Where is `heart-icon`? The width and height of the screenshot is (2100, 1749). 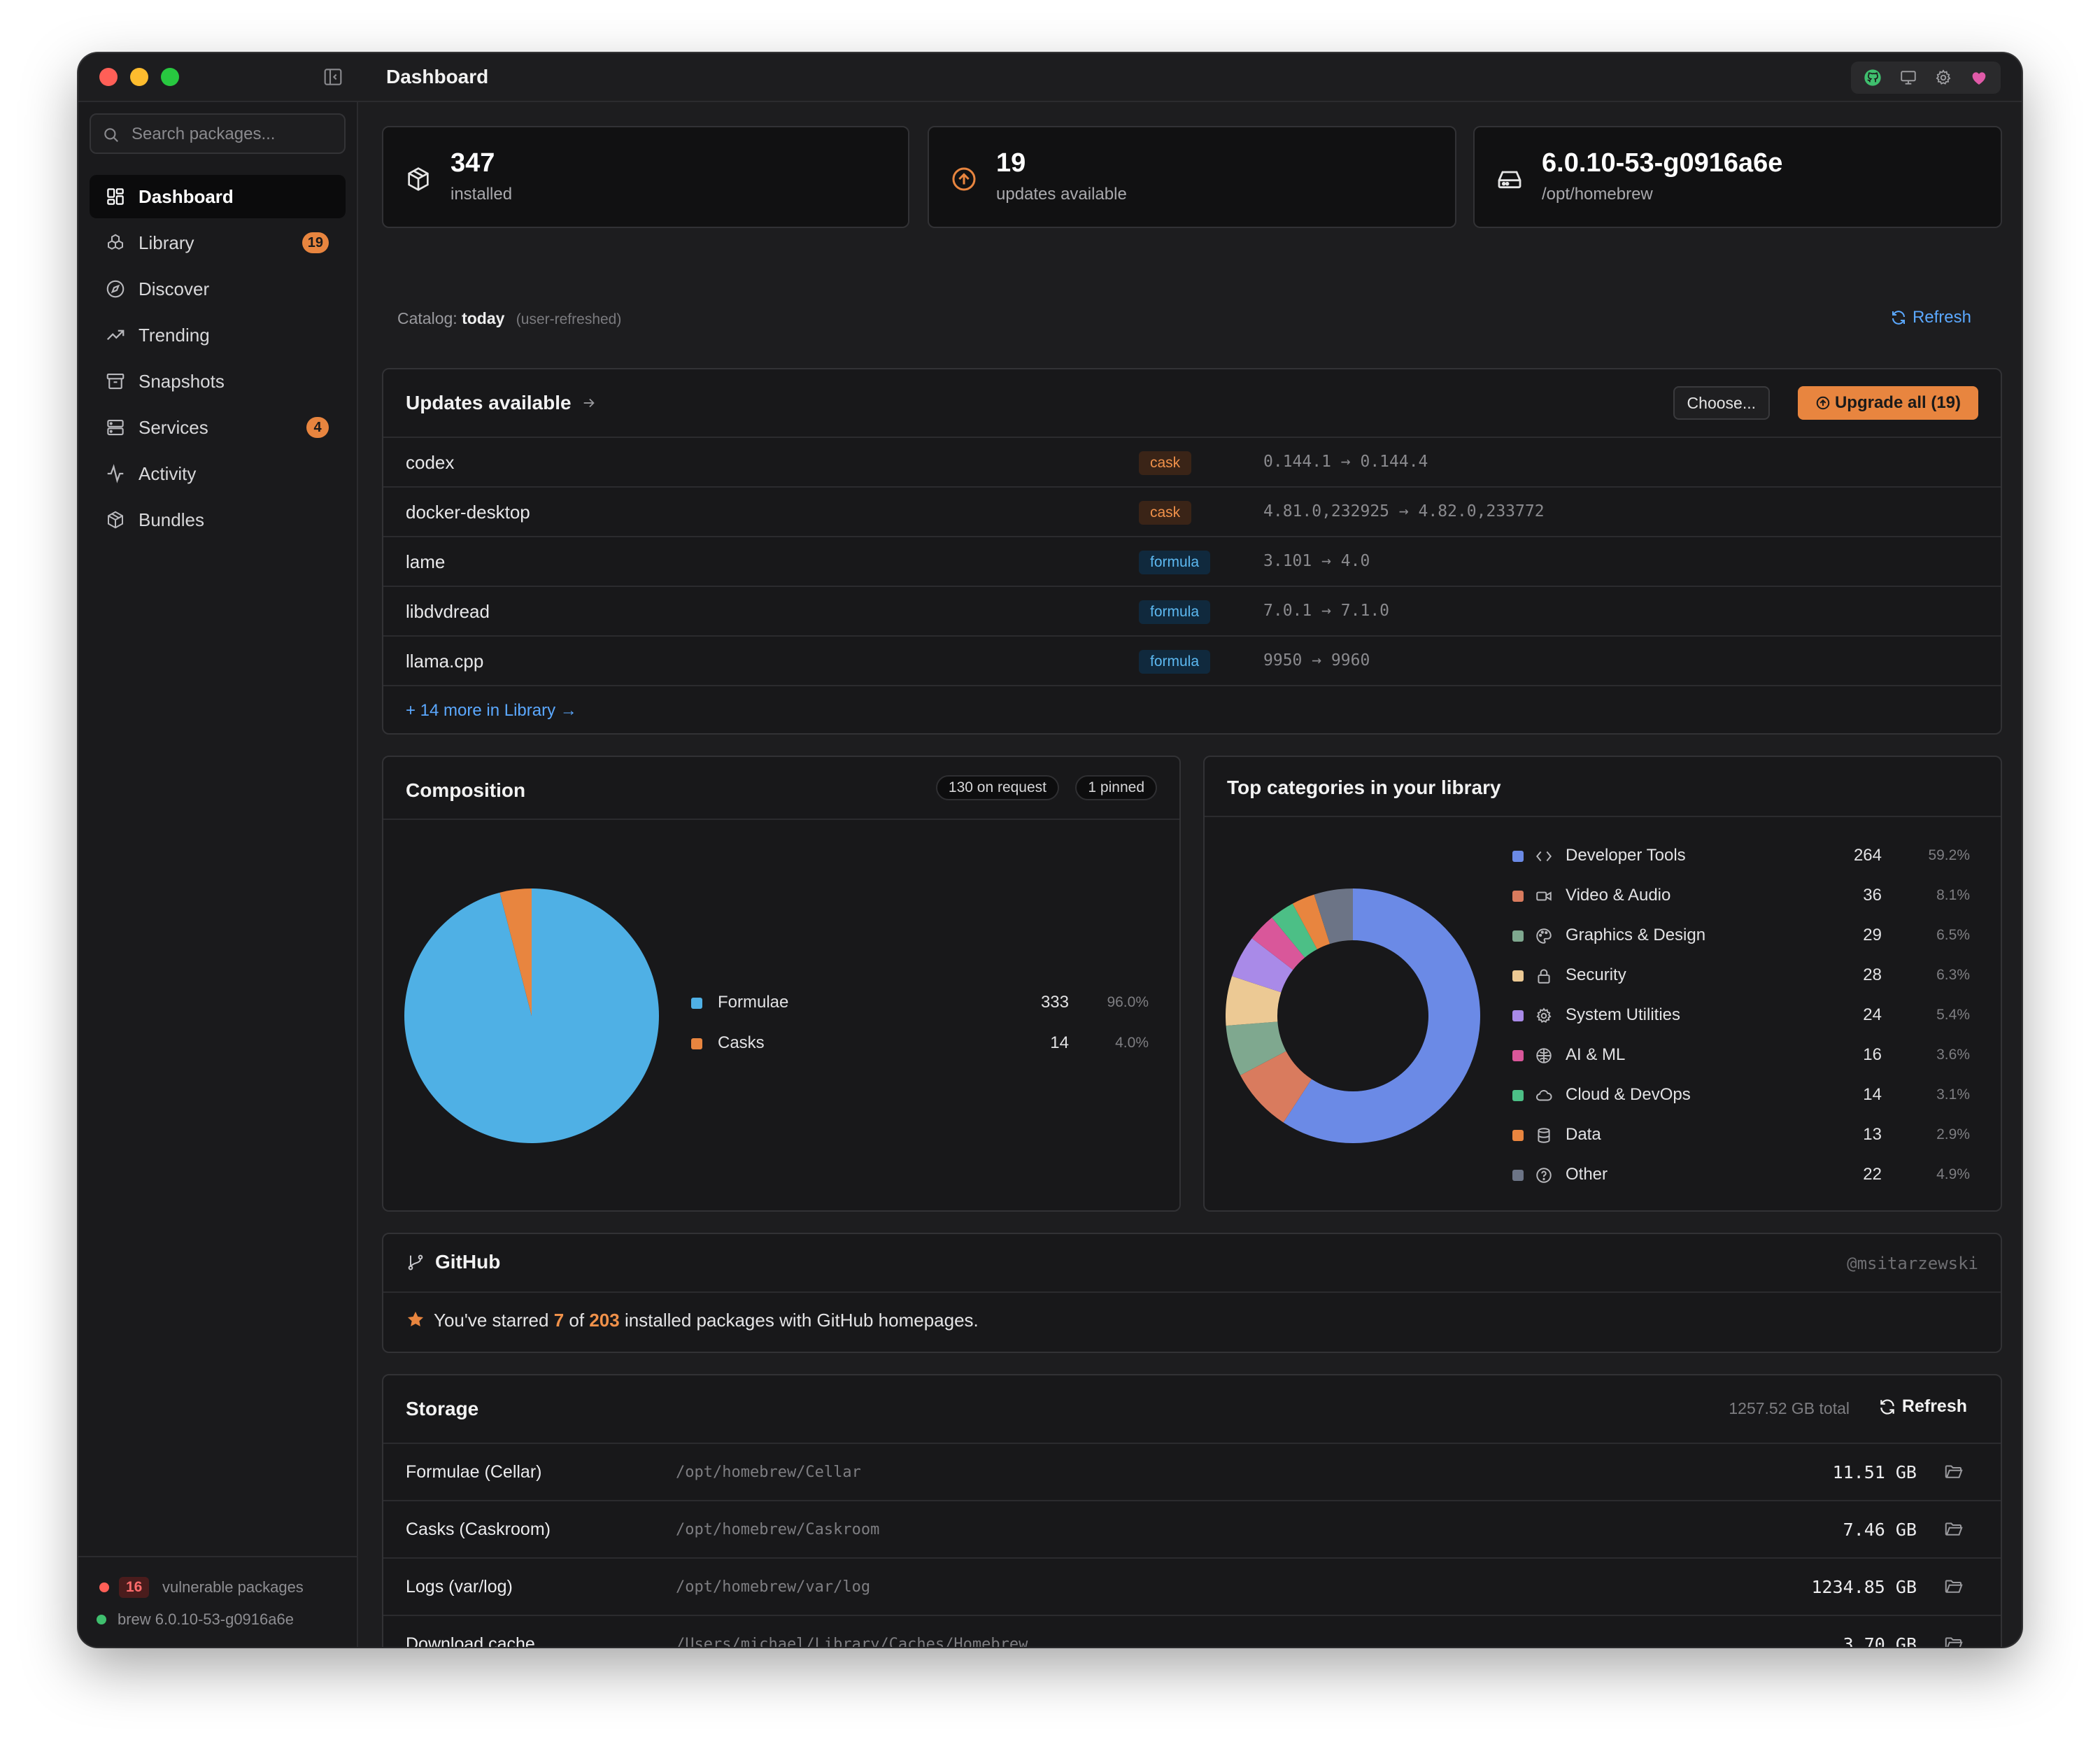 heart-icon is located at coordinates (1978, 77).